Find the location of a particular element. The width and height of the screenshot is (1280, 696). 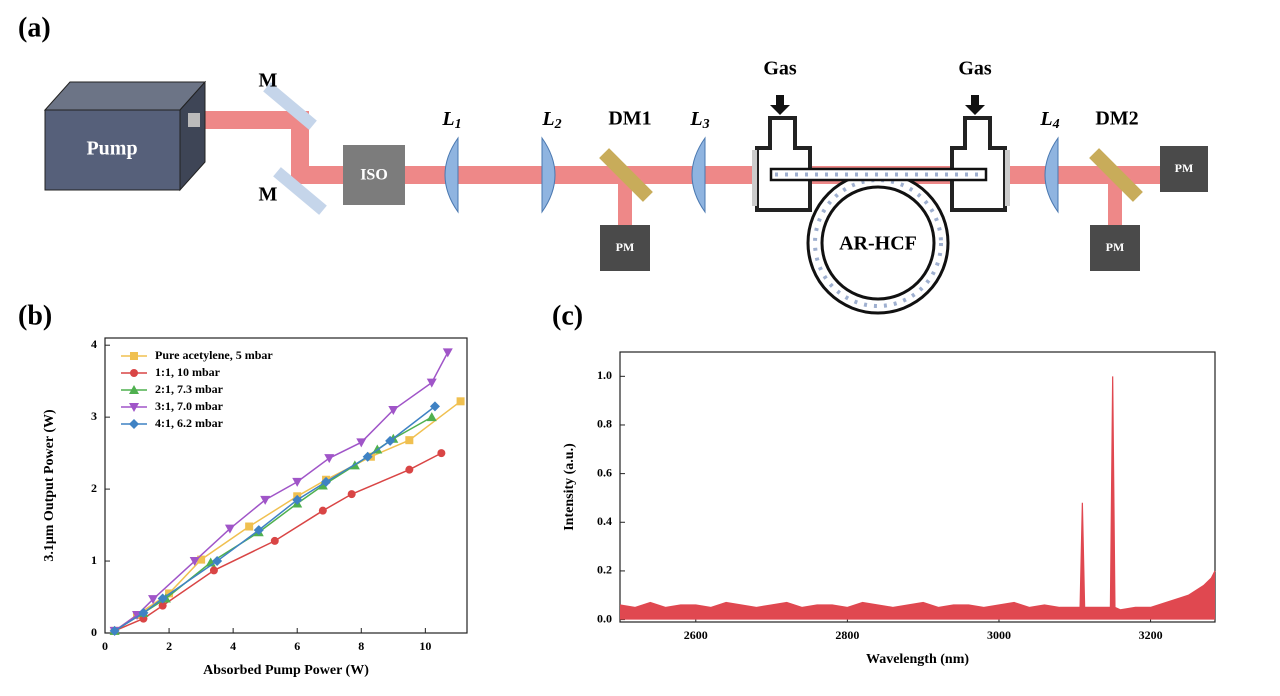

y-axis-title: 3.1μm Output Power (W) is located at coordinates (49, 485).